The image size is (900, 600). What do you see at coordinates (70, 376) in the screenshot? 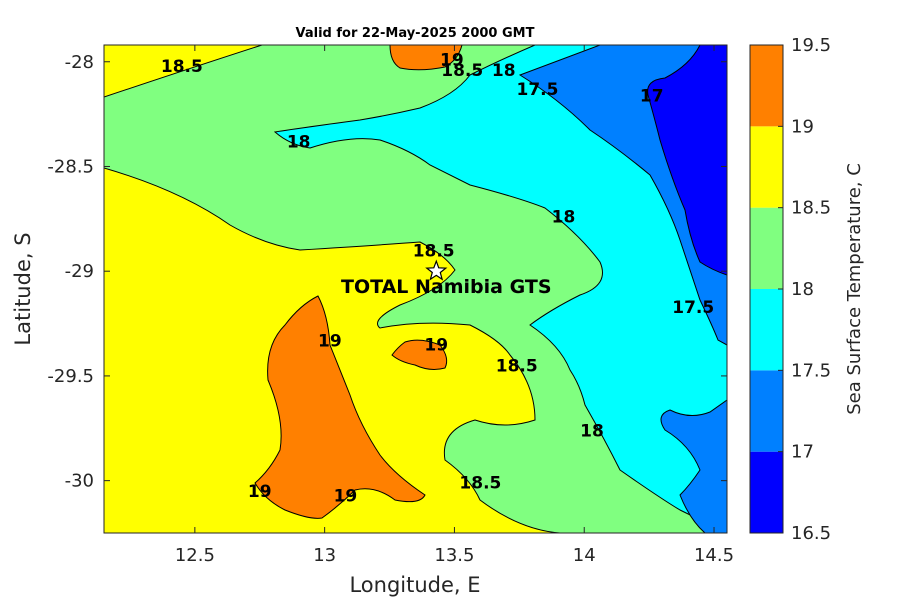
I see `y-tick-label: -29.5` at bounding box center [70, 376].